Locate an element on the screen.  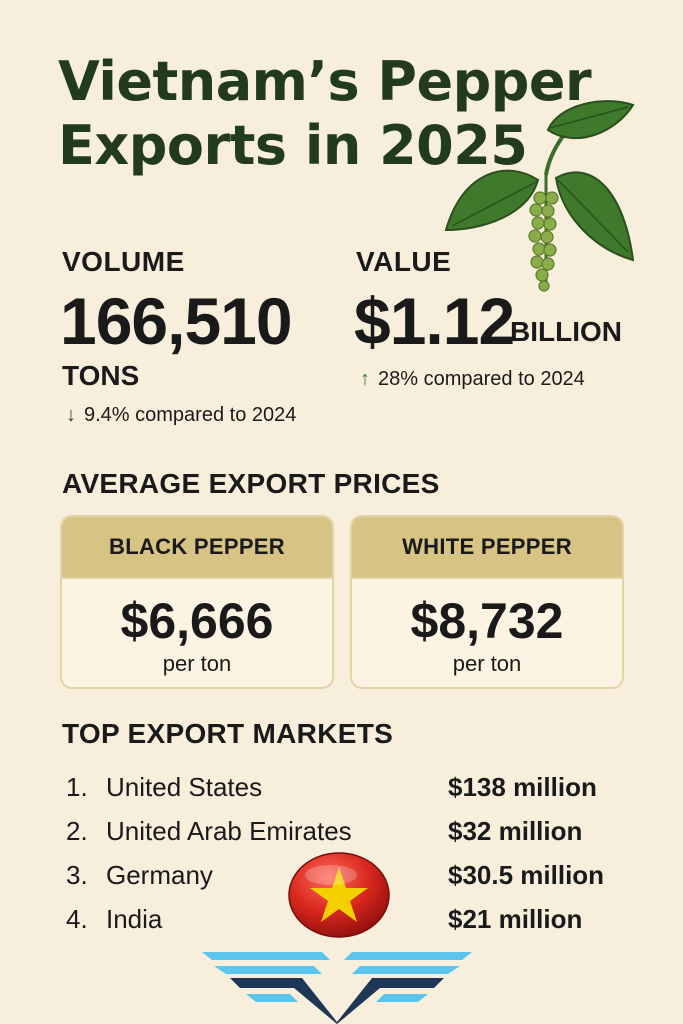
market-value: $32 million is located at coordinates (515, 831).